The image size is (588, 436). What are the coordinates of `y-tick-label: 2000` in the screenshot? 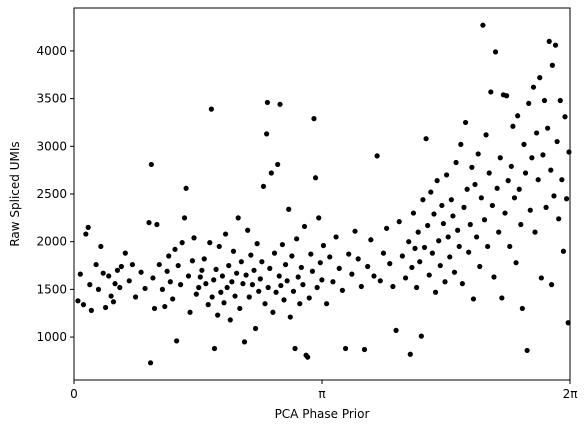 It's located at (51, 242).